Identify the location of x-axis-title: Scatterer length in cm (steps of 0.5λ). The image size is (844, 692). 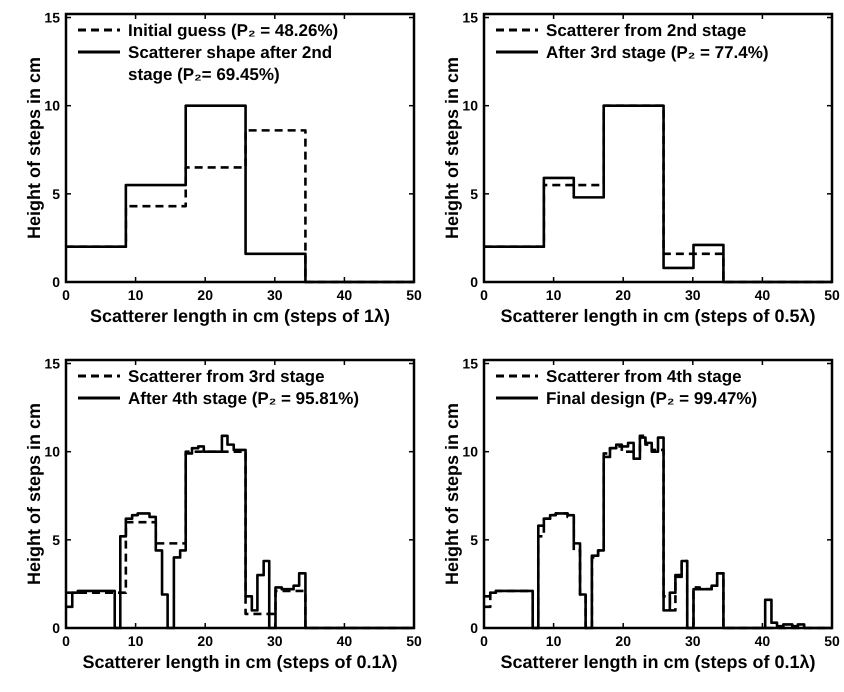
(658, 316).